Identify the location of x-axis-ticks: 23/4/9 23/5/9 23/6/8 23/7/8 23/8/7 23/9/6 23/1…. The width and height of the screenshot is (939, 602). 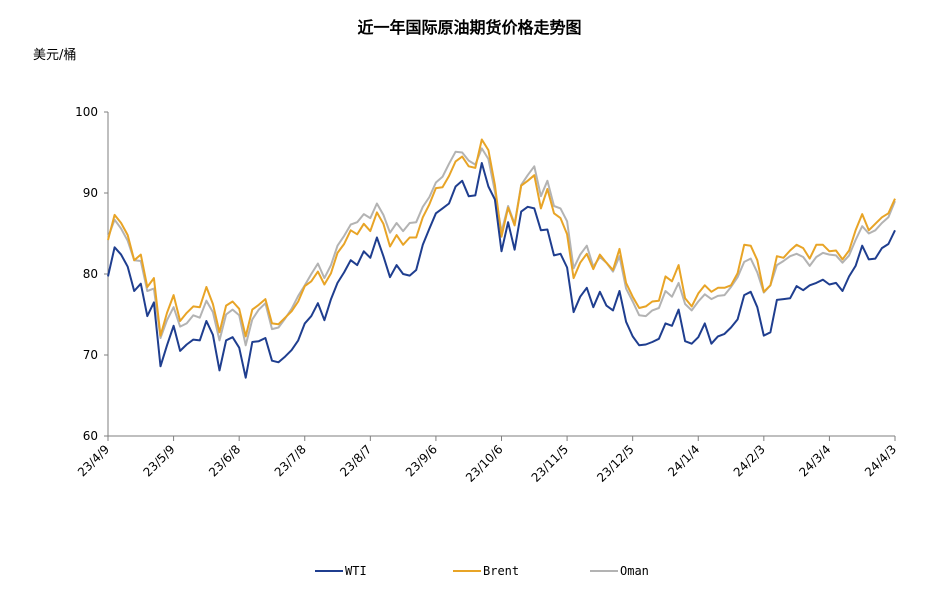
(487, 460).